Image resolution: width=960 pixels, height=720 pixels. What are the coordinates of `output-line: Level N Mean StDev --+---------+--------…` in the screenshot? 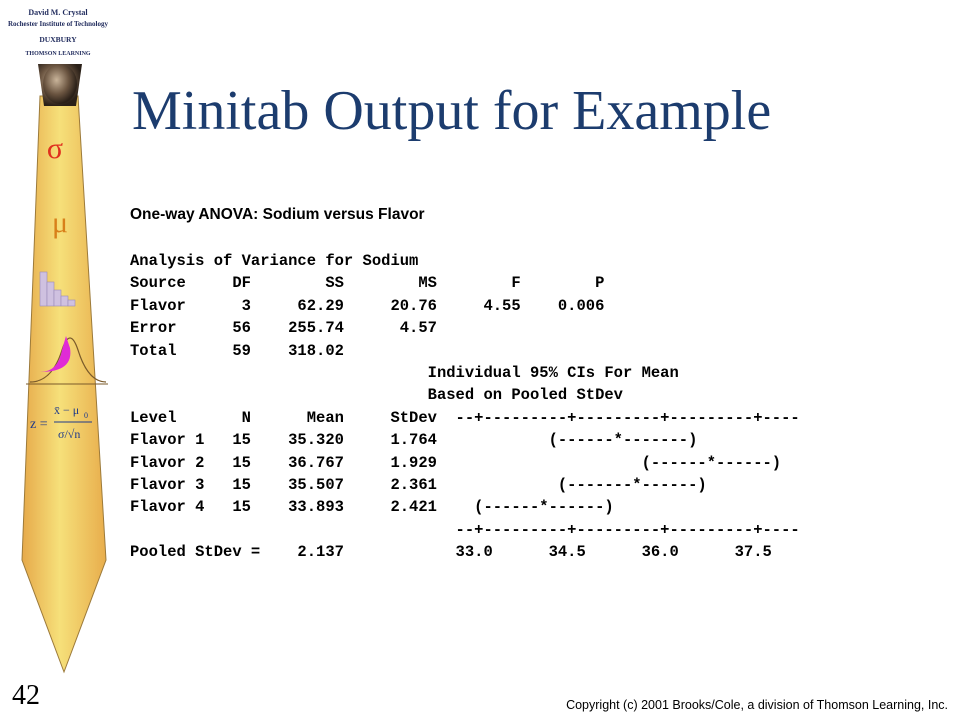 It's located at (465, 417).